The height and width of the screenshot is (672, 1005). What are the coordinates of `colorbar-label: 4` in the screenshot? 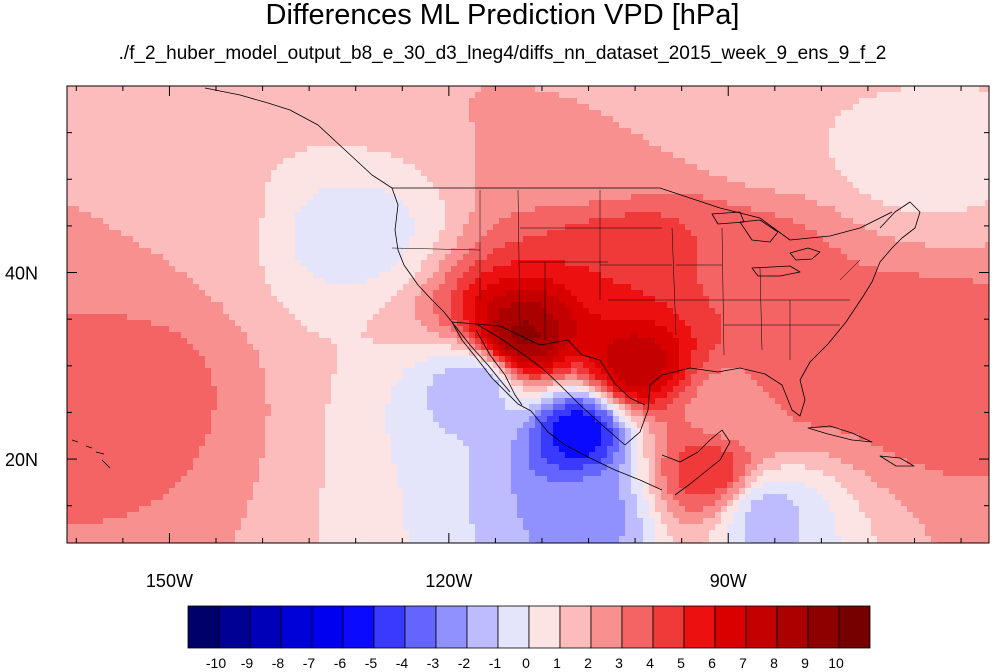 It's located at (650, 663).